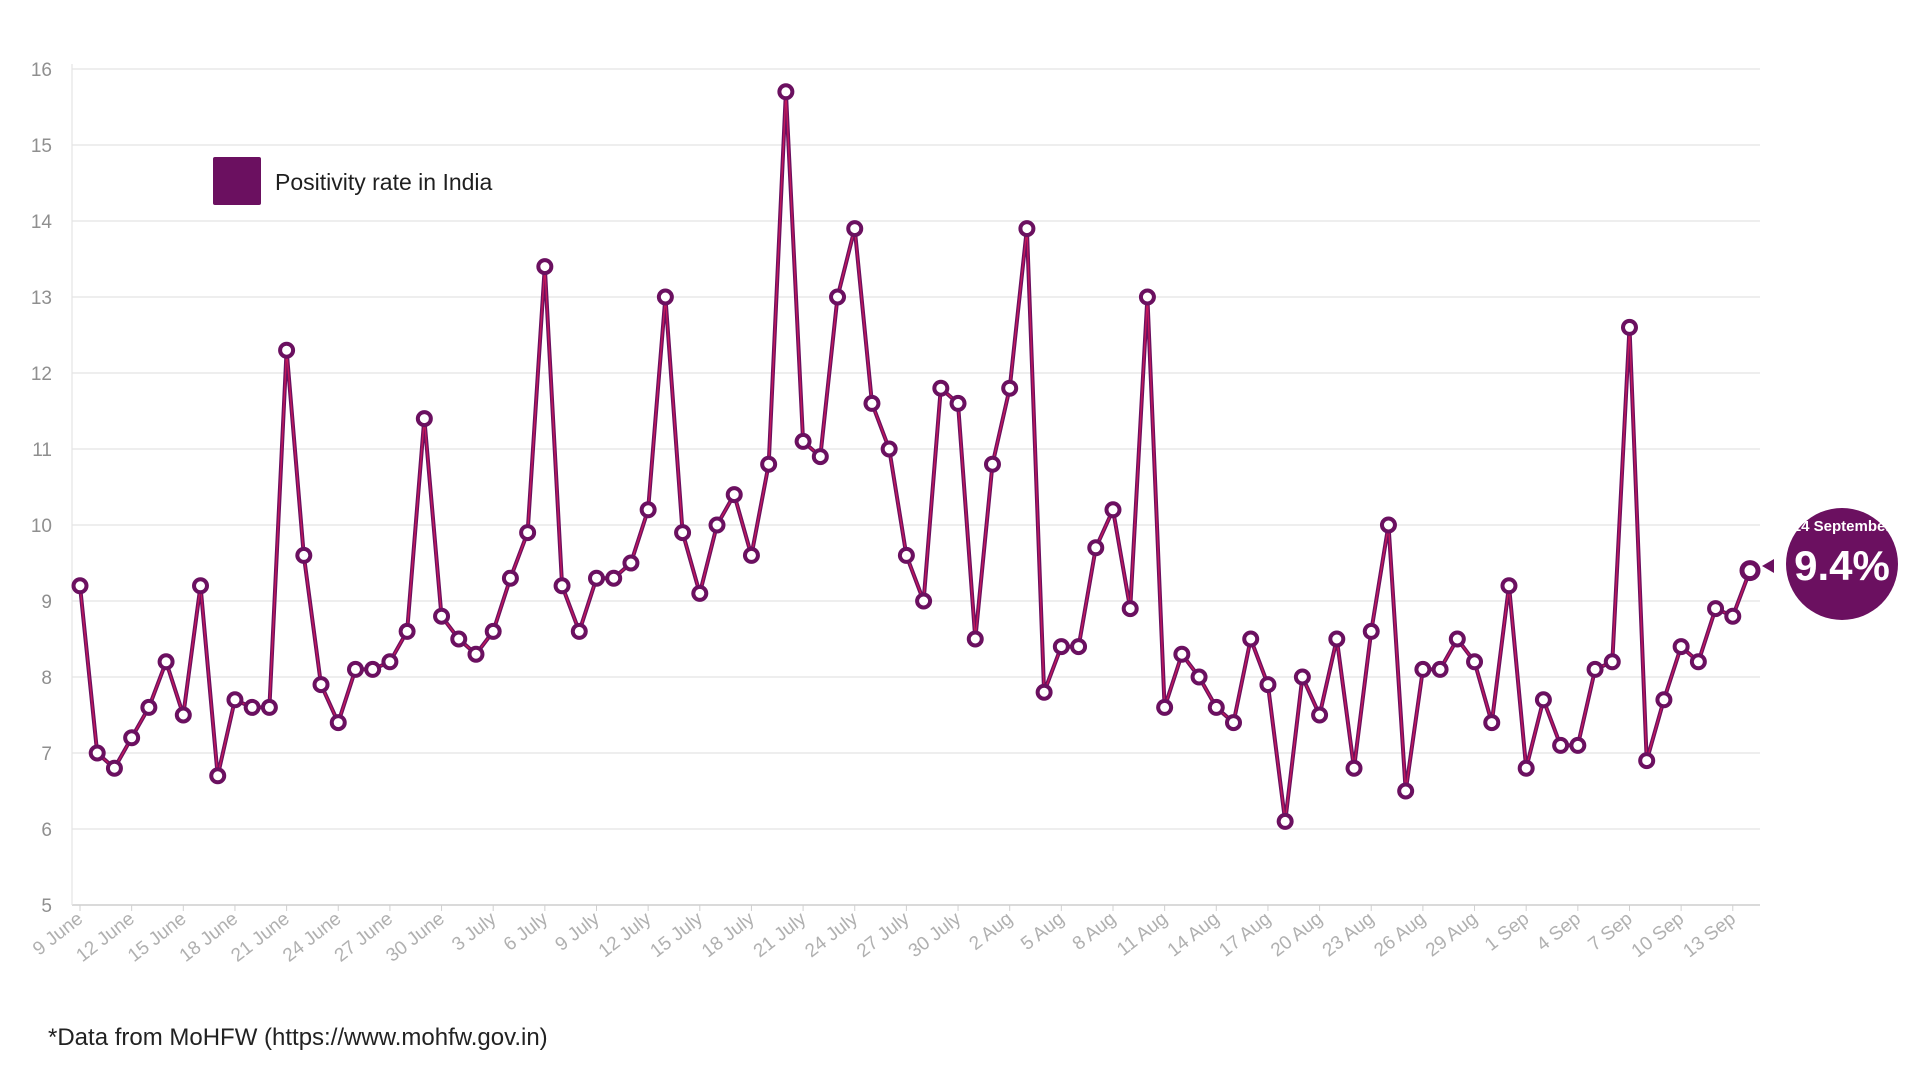 The image size is (1920, 1080). What do you see at coordinates (1142, 934) in the screenshot?
I see `x-tick-label: 11 Aug` at bounding box center [1142, 934].